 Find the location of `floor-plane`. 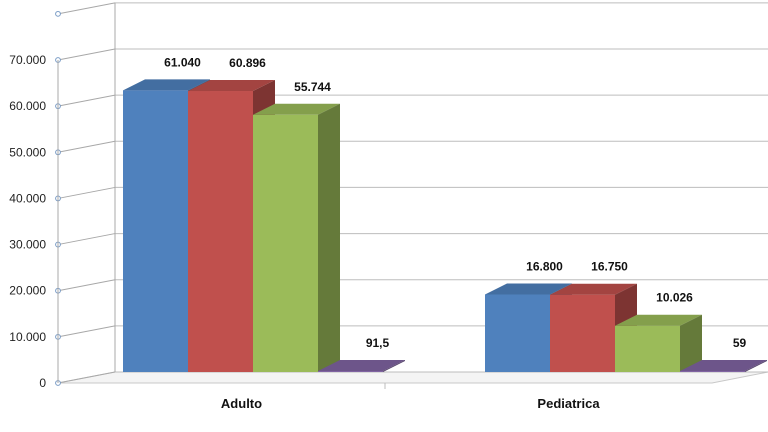

floor-plane is located at coordinates (412, 377).